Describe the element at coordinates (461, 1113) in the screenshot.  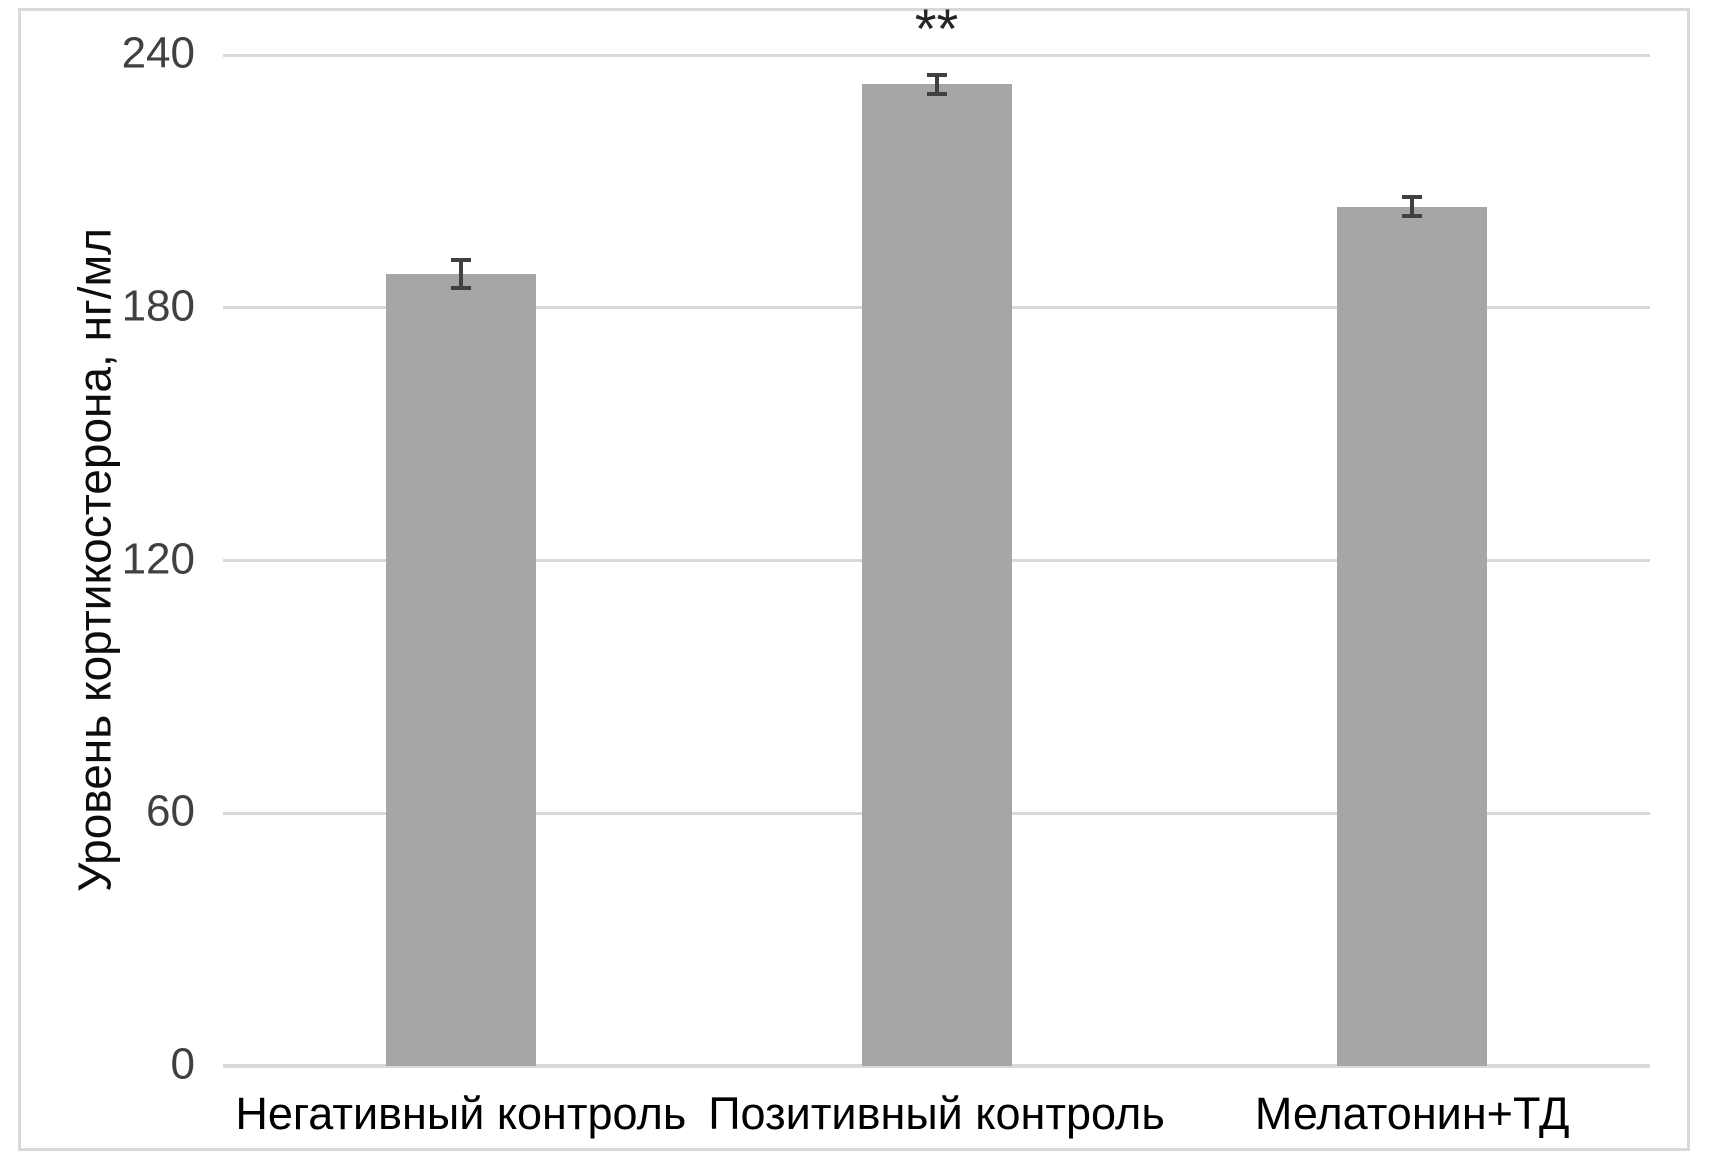
I see `x-axis-category-label: Негативный контроль` at that location.